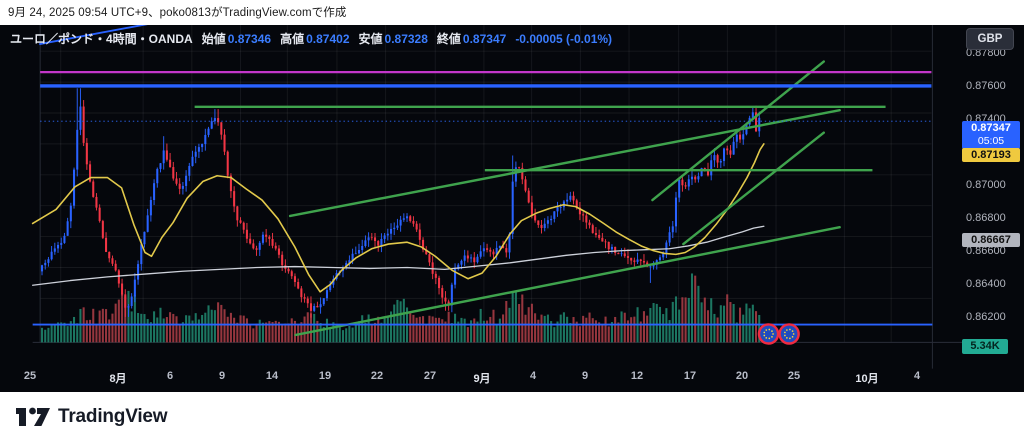  Describe the element at coordinates (33, 416) in the screenshot. I see `tradingview-logo-icon` at that location.